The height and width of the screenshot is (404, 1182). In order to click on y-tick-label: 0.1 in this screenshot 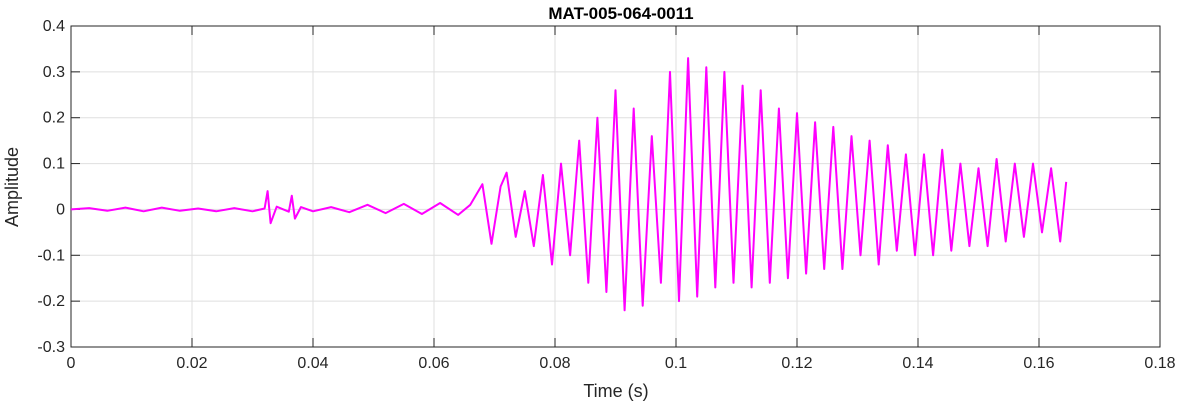, I will do `click(54, 164)`.